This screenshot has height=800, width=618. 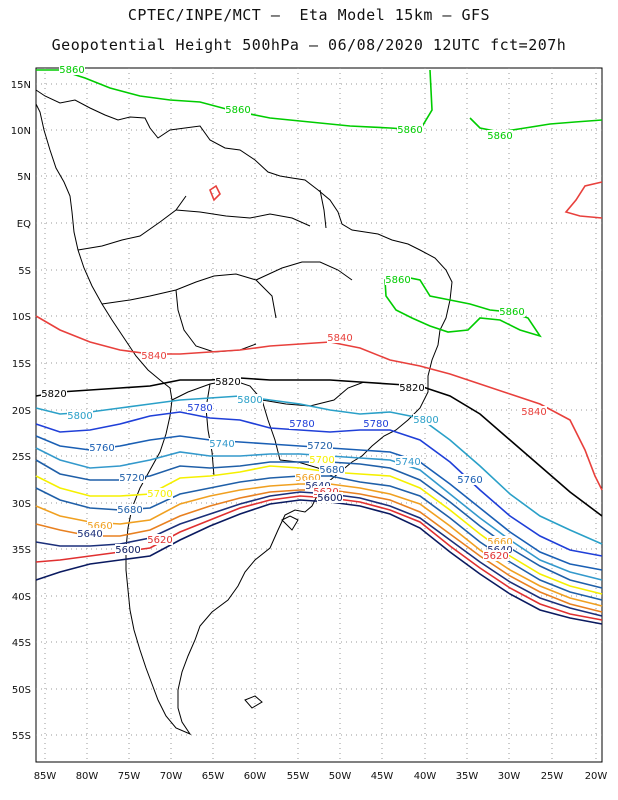 I want to click on lat-tick-label: 15N, so click(x=21, y=85).